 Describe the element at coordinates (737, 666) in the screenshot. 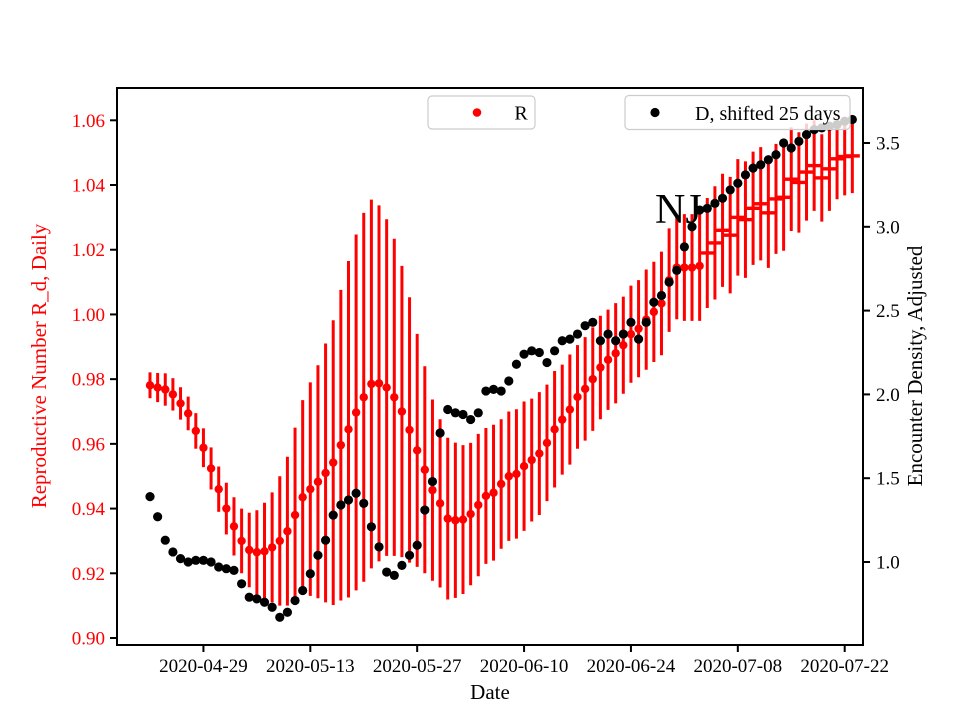

I see `x-tick-label: 2020-07-08` at that location.